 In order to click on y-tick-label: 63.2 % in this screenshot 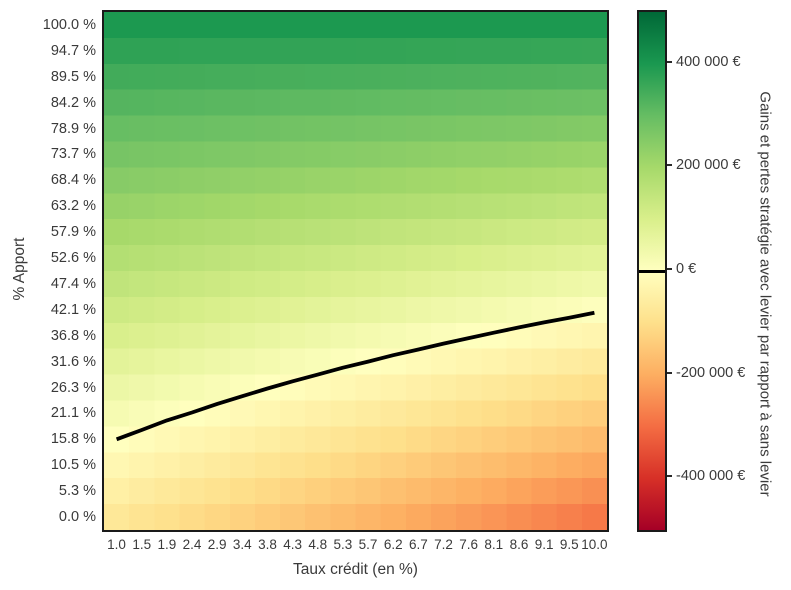, I will do `click(73, 206)`.